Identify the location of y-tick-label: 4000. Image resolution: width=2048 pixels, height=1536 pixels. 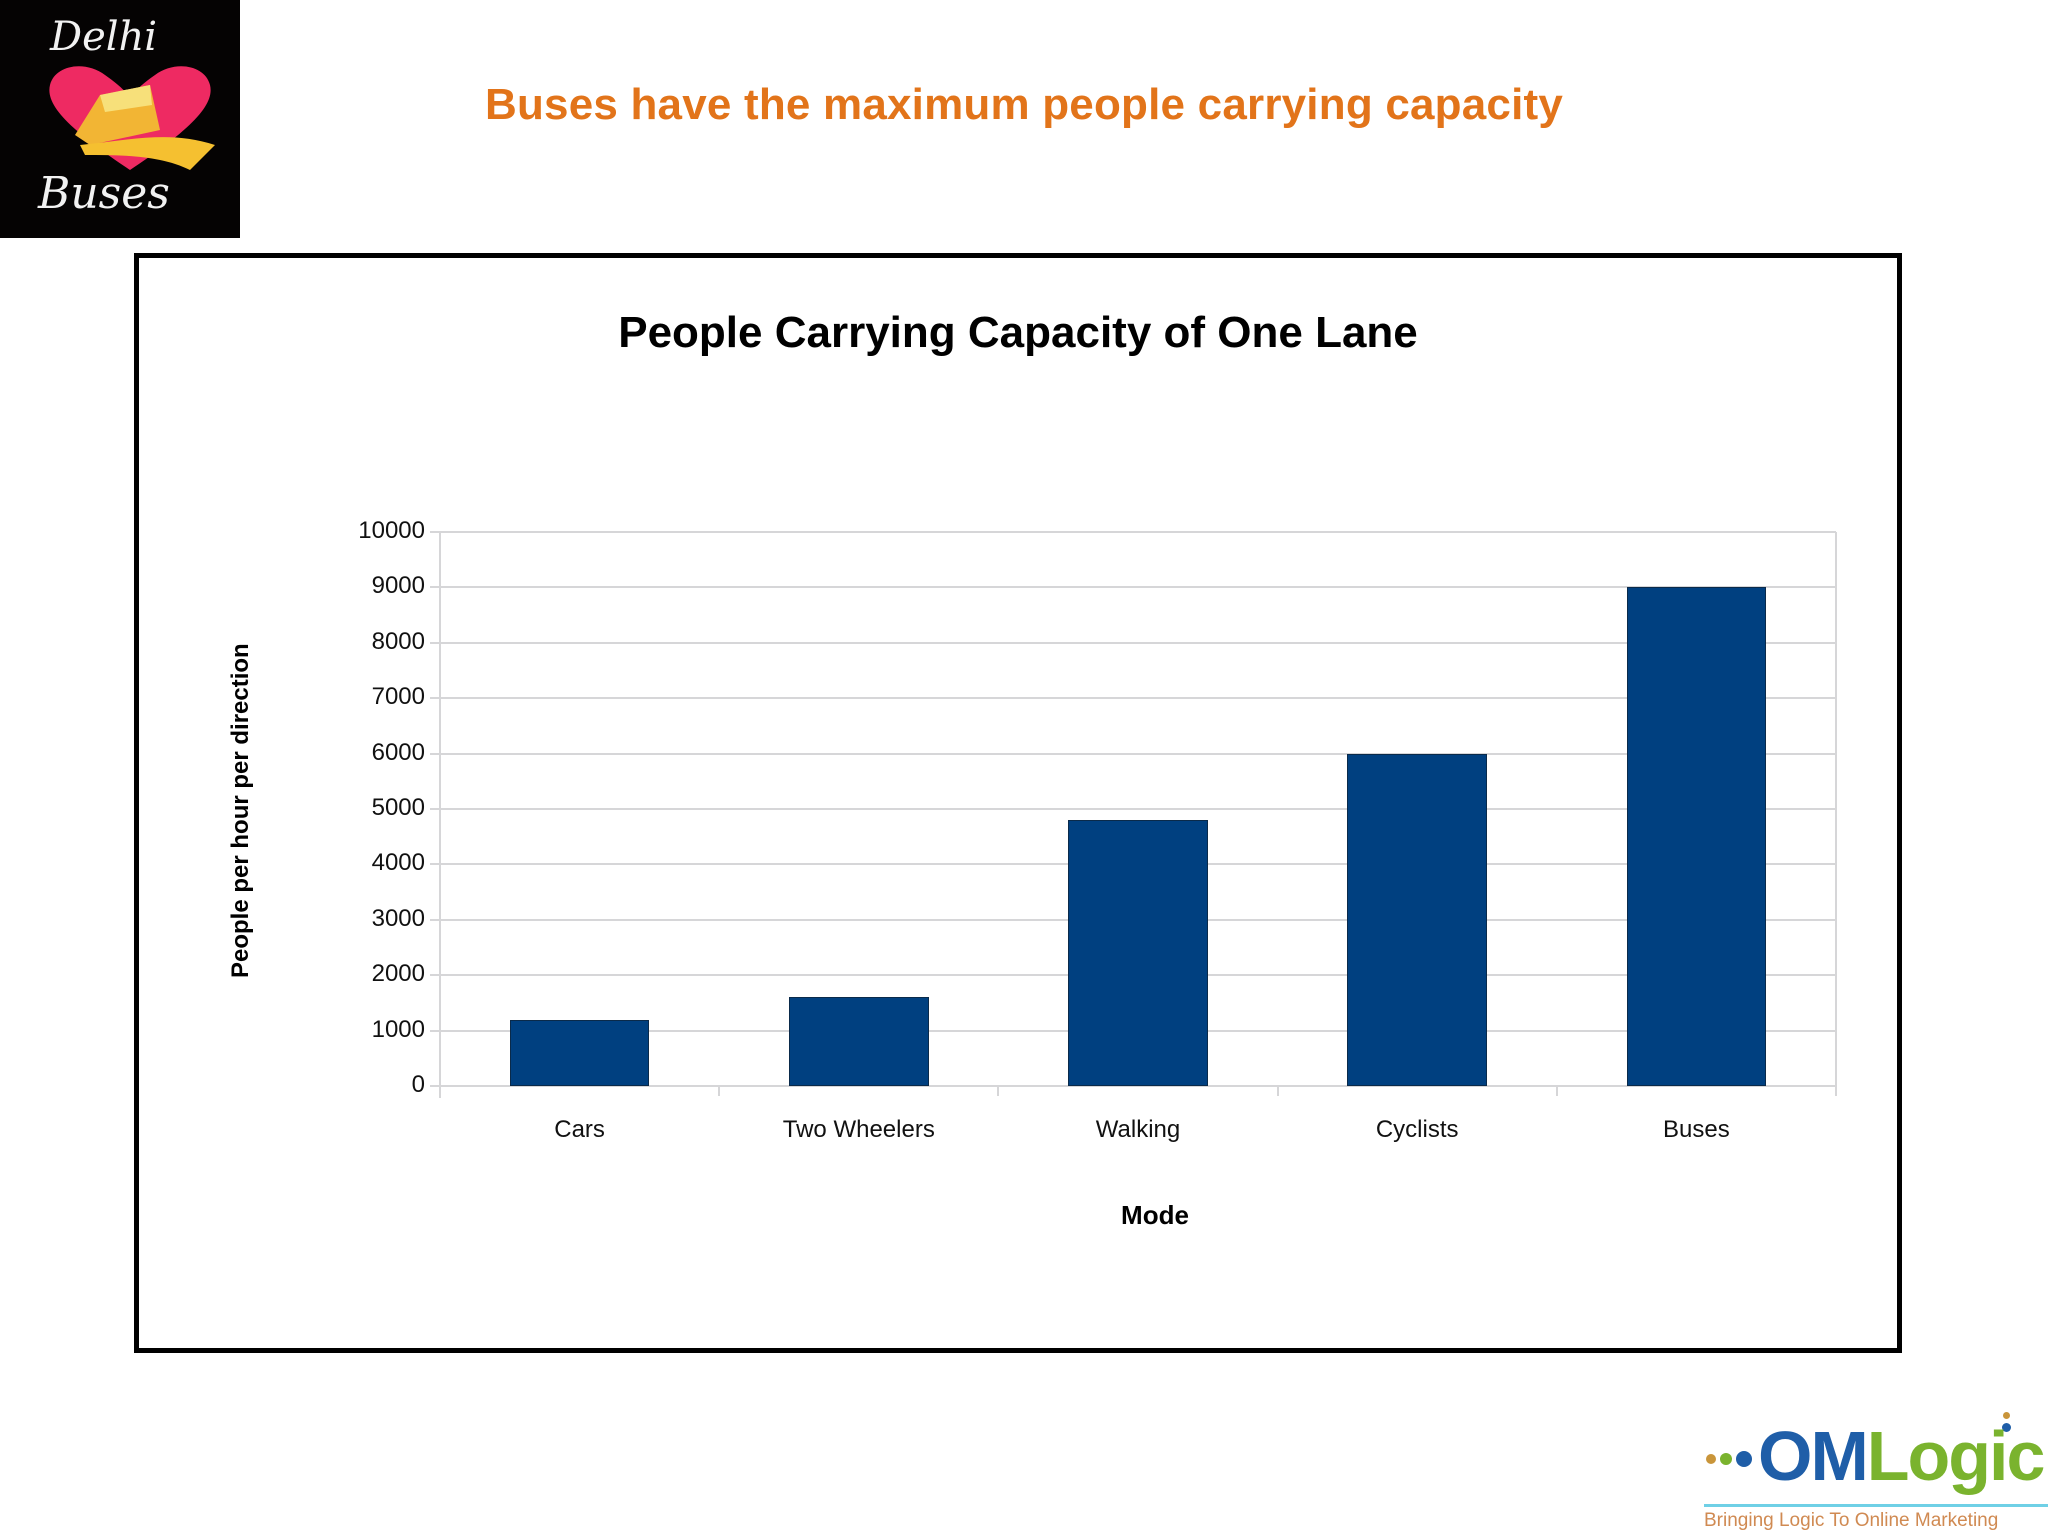
(398, 863).